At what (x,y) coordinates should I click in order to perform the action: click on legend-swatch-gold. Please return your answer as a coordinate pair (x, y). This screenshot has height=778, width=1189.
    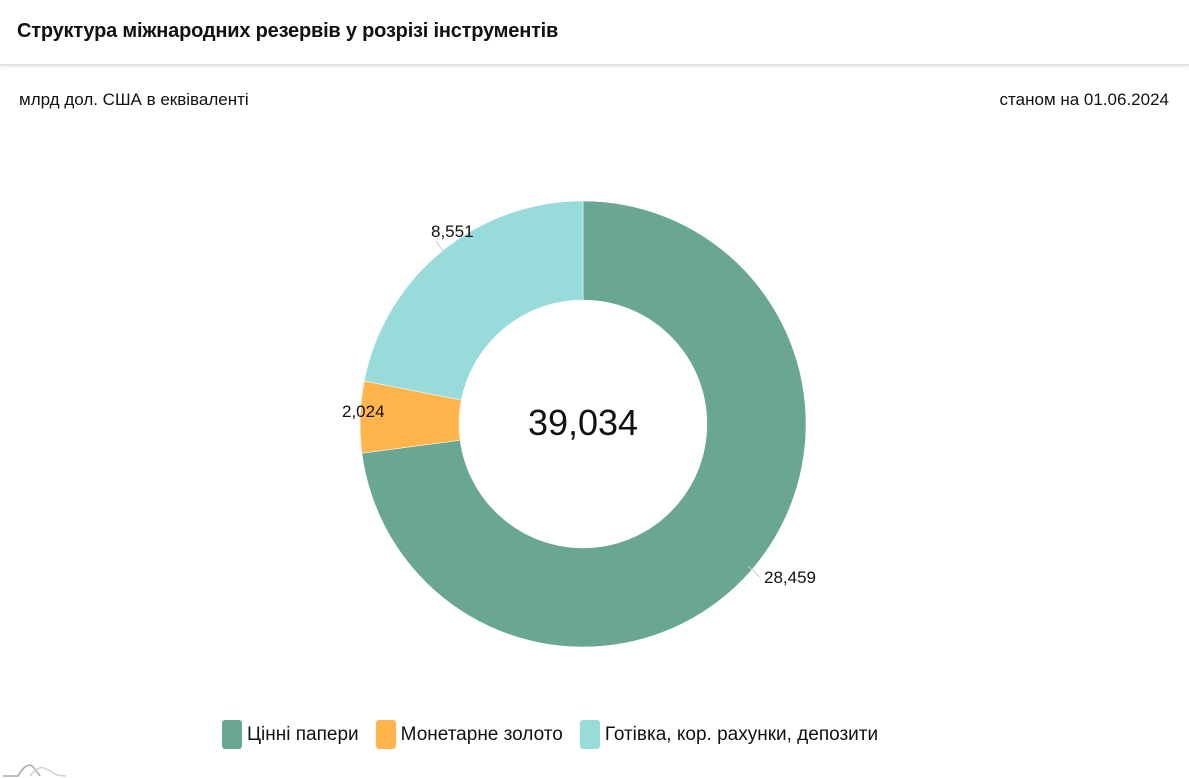
    Looking at the image, I should click on (385, 734).